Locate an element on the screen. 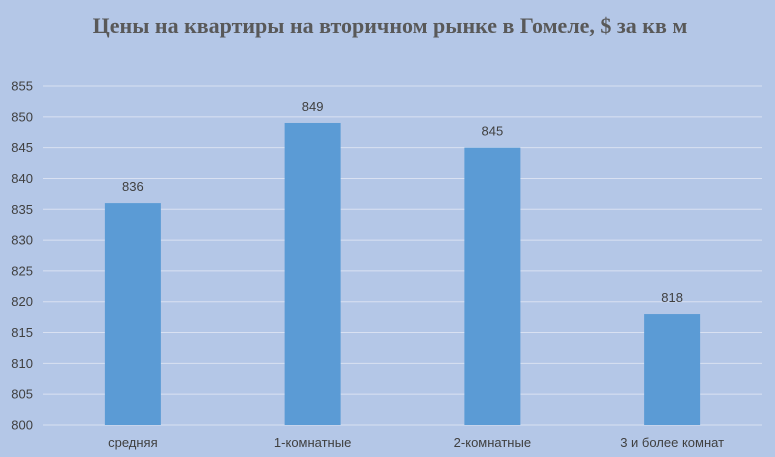  y-tick-label: 815 is located at coordinates (22, 332).